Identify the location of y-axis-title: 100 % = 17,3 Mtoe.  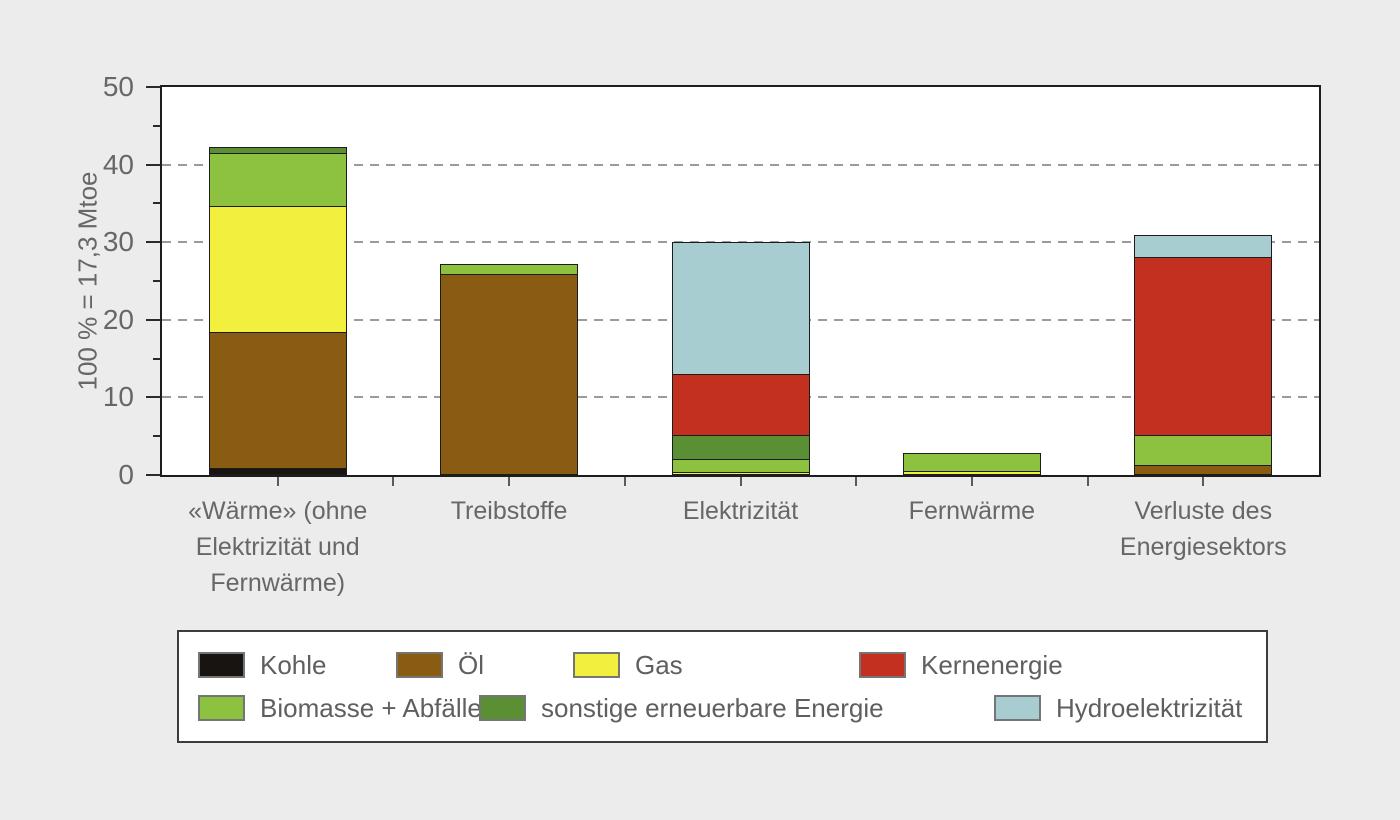
(87, 281).